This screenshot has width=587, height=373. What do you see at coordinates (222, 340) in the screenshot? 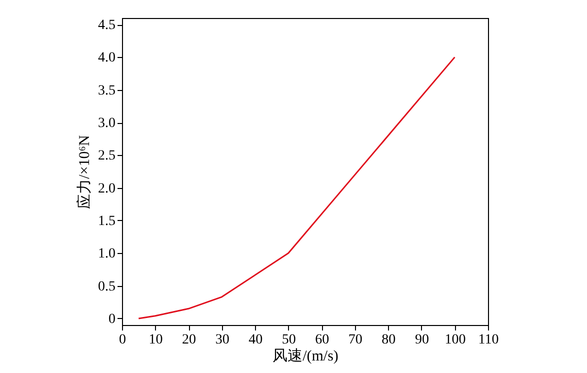
I see `x-tick-label: 30` at bounding box center [222, 340].